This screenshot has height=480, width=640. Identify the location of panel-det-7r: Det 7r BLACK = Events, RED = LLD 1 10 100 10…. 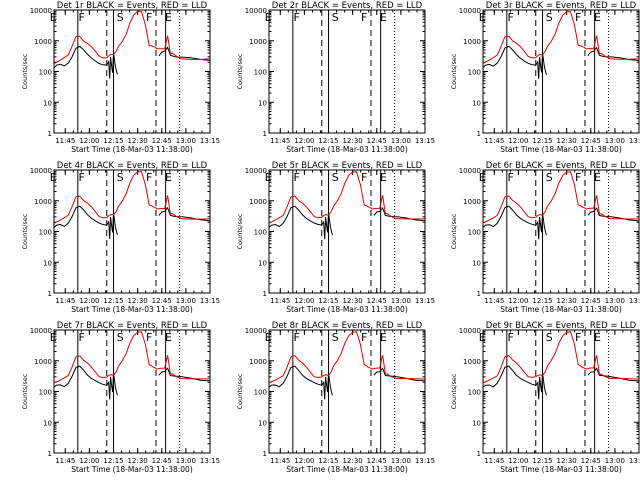
(120, 397).